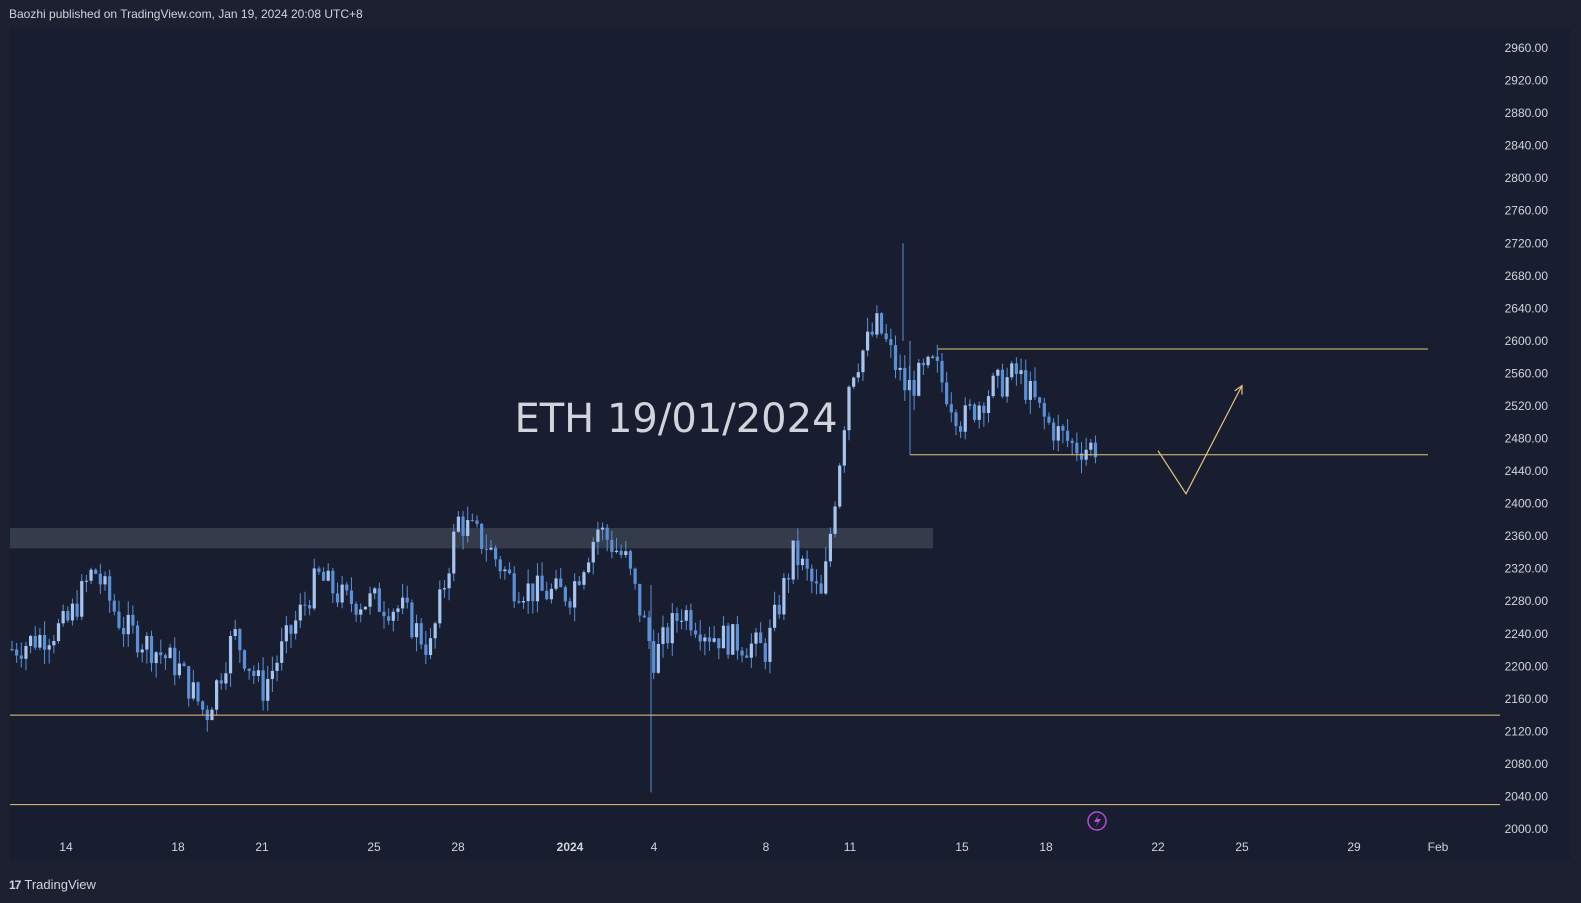 The width and height of the screenshot is (1581, 903). Describe the element at coordinates (1527, 731) in the screenshot. I see `price-tick-label: 2120.00` at that location.